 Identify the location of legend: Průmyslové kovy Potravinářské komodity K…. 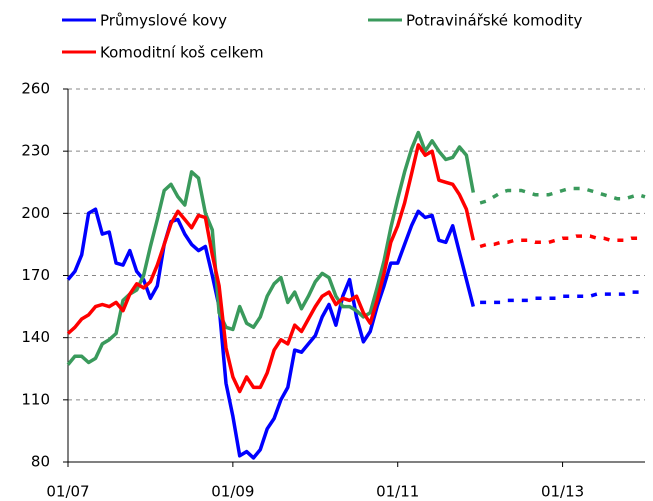
(322, 37).